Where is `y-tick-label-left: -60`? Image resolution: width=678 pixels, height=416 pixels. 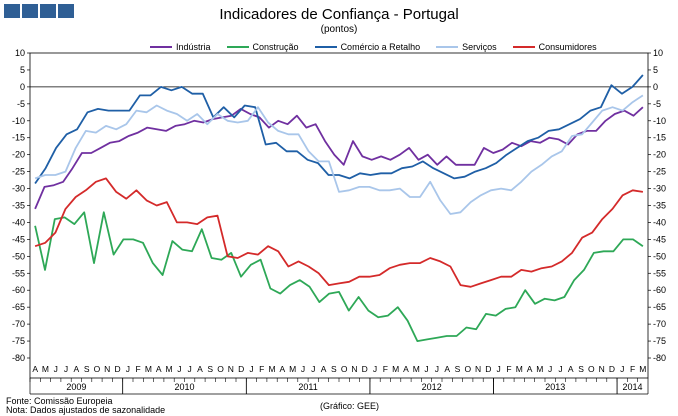 y-tick-label-left: -60 is located at coordinates (18, 290).